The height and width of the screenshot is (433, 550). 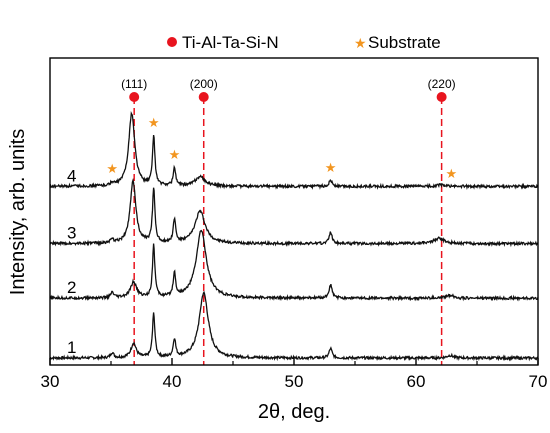 What do you see at coordinates (172, 42) in the screenshot?
I see `legend-marker-ti-al-ta-si-n` at bounding box center [172, 42].